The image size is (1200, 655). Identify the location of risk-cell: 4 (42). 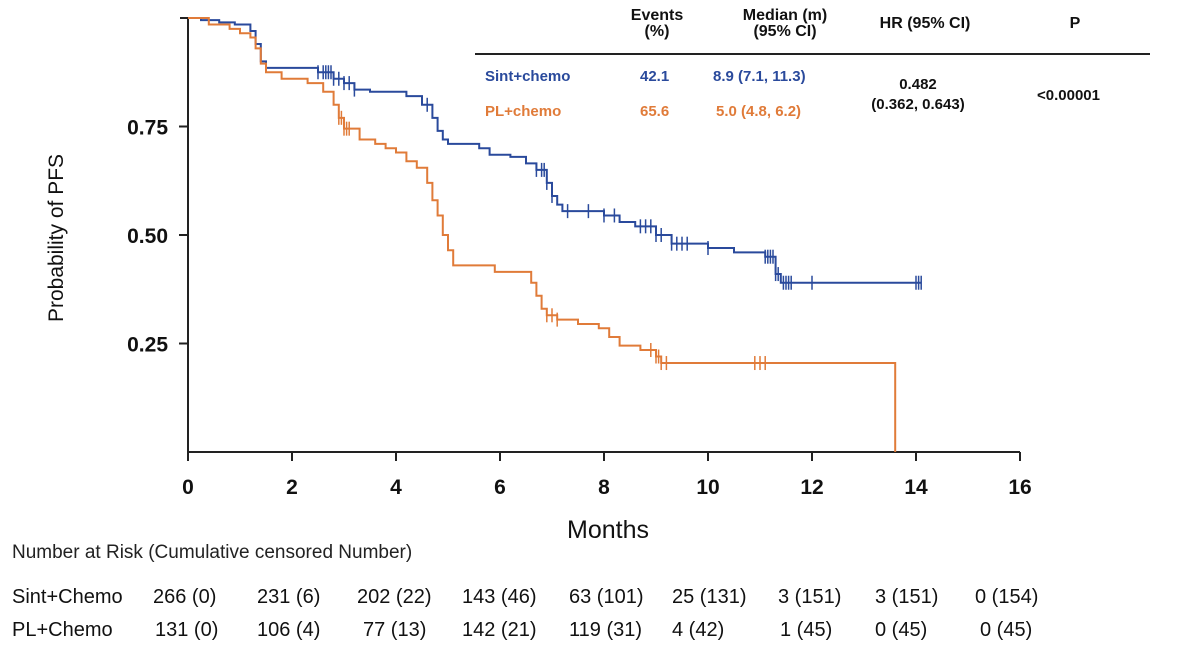
(698, 630).